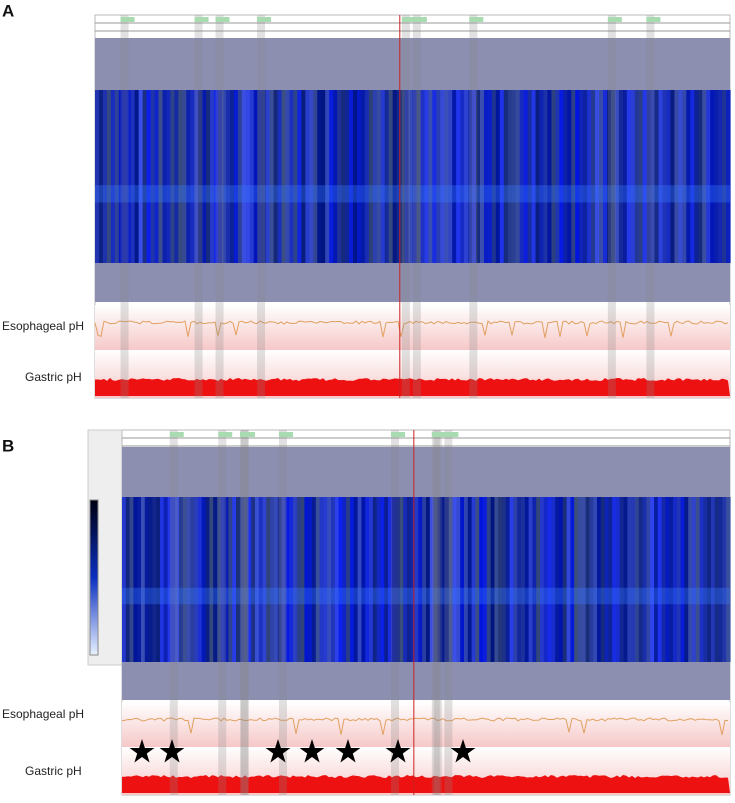 This screenshot has width=735, height=803. What do you see at coordinates (426, 472) in the screenshot?
I see `upper-band` at bounding box center [426, 472].